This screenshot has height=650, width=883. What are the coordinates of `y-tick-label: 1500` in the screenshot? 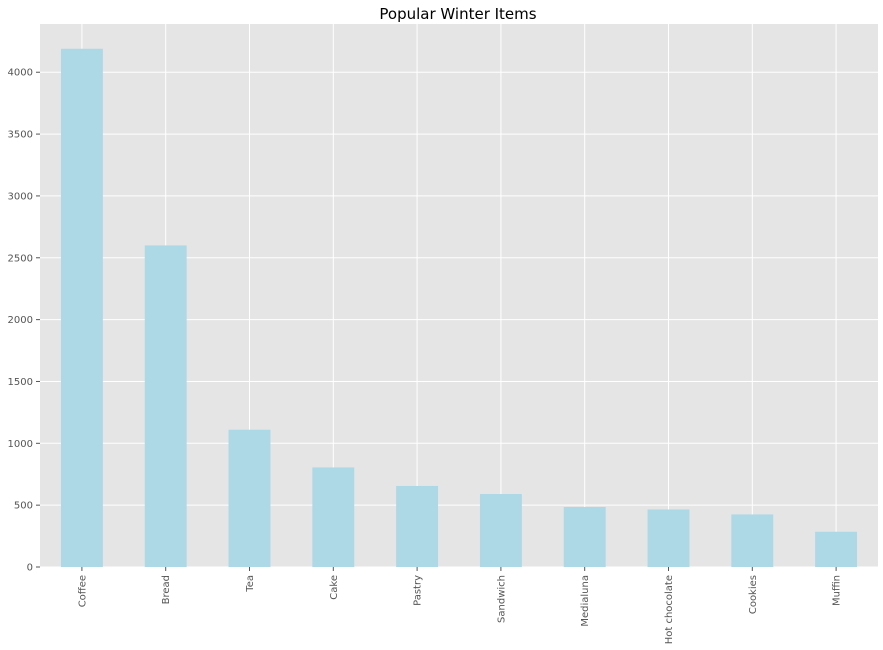 It's located at (20, 382).